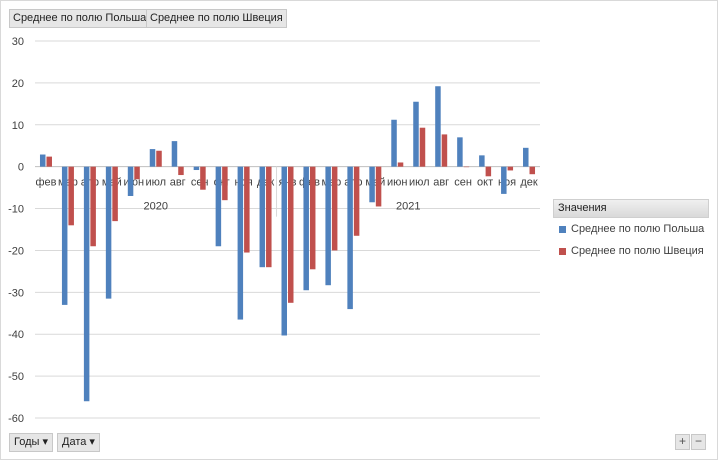 This screenshot has width=718, height=460. What do you see at coordinates (698, 442) in the screenshot?
I see `collapse-button: −` at bounding box center [698, 442].